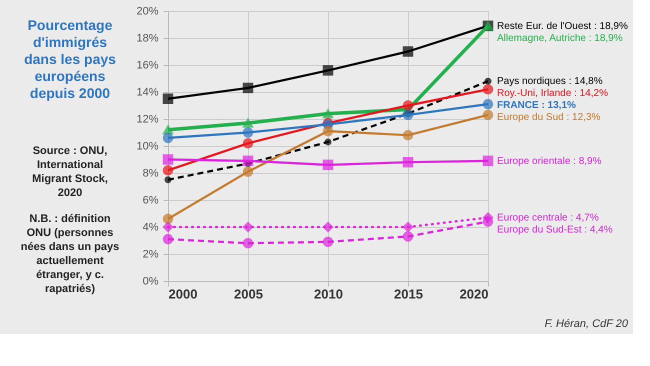 This screenshot has height=366, width=650. Describe the element at coordinates (536, 106) in the screenshot. I see `series-label: FRANCE : 13,1%` at that location.